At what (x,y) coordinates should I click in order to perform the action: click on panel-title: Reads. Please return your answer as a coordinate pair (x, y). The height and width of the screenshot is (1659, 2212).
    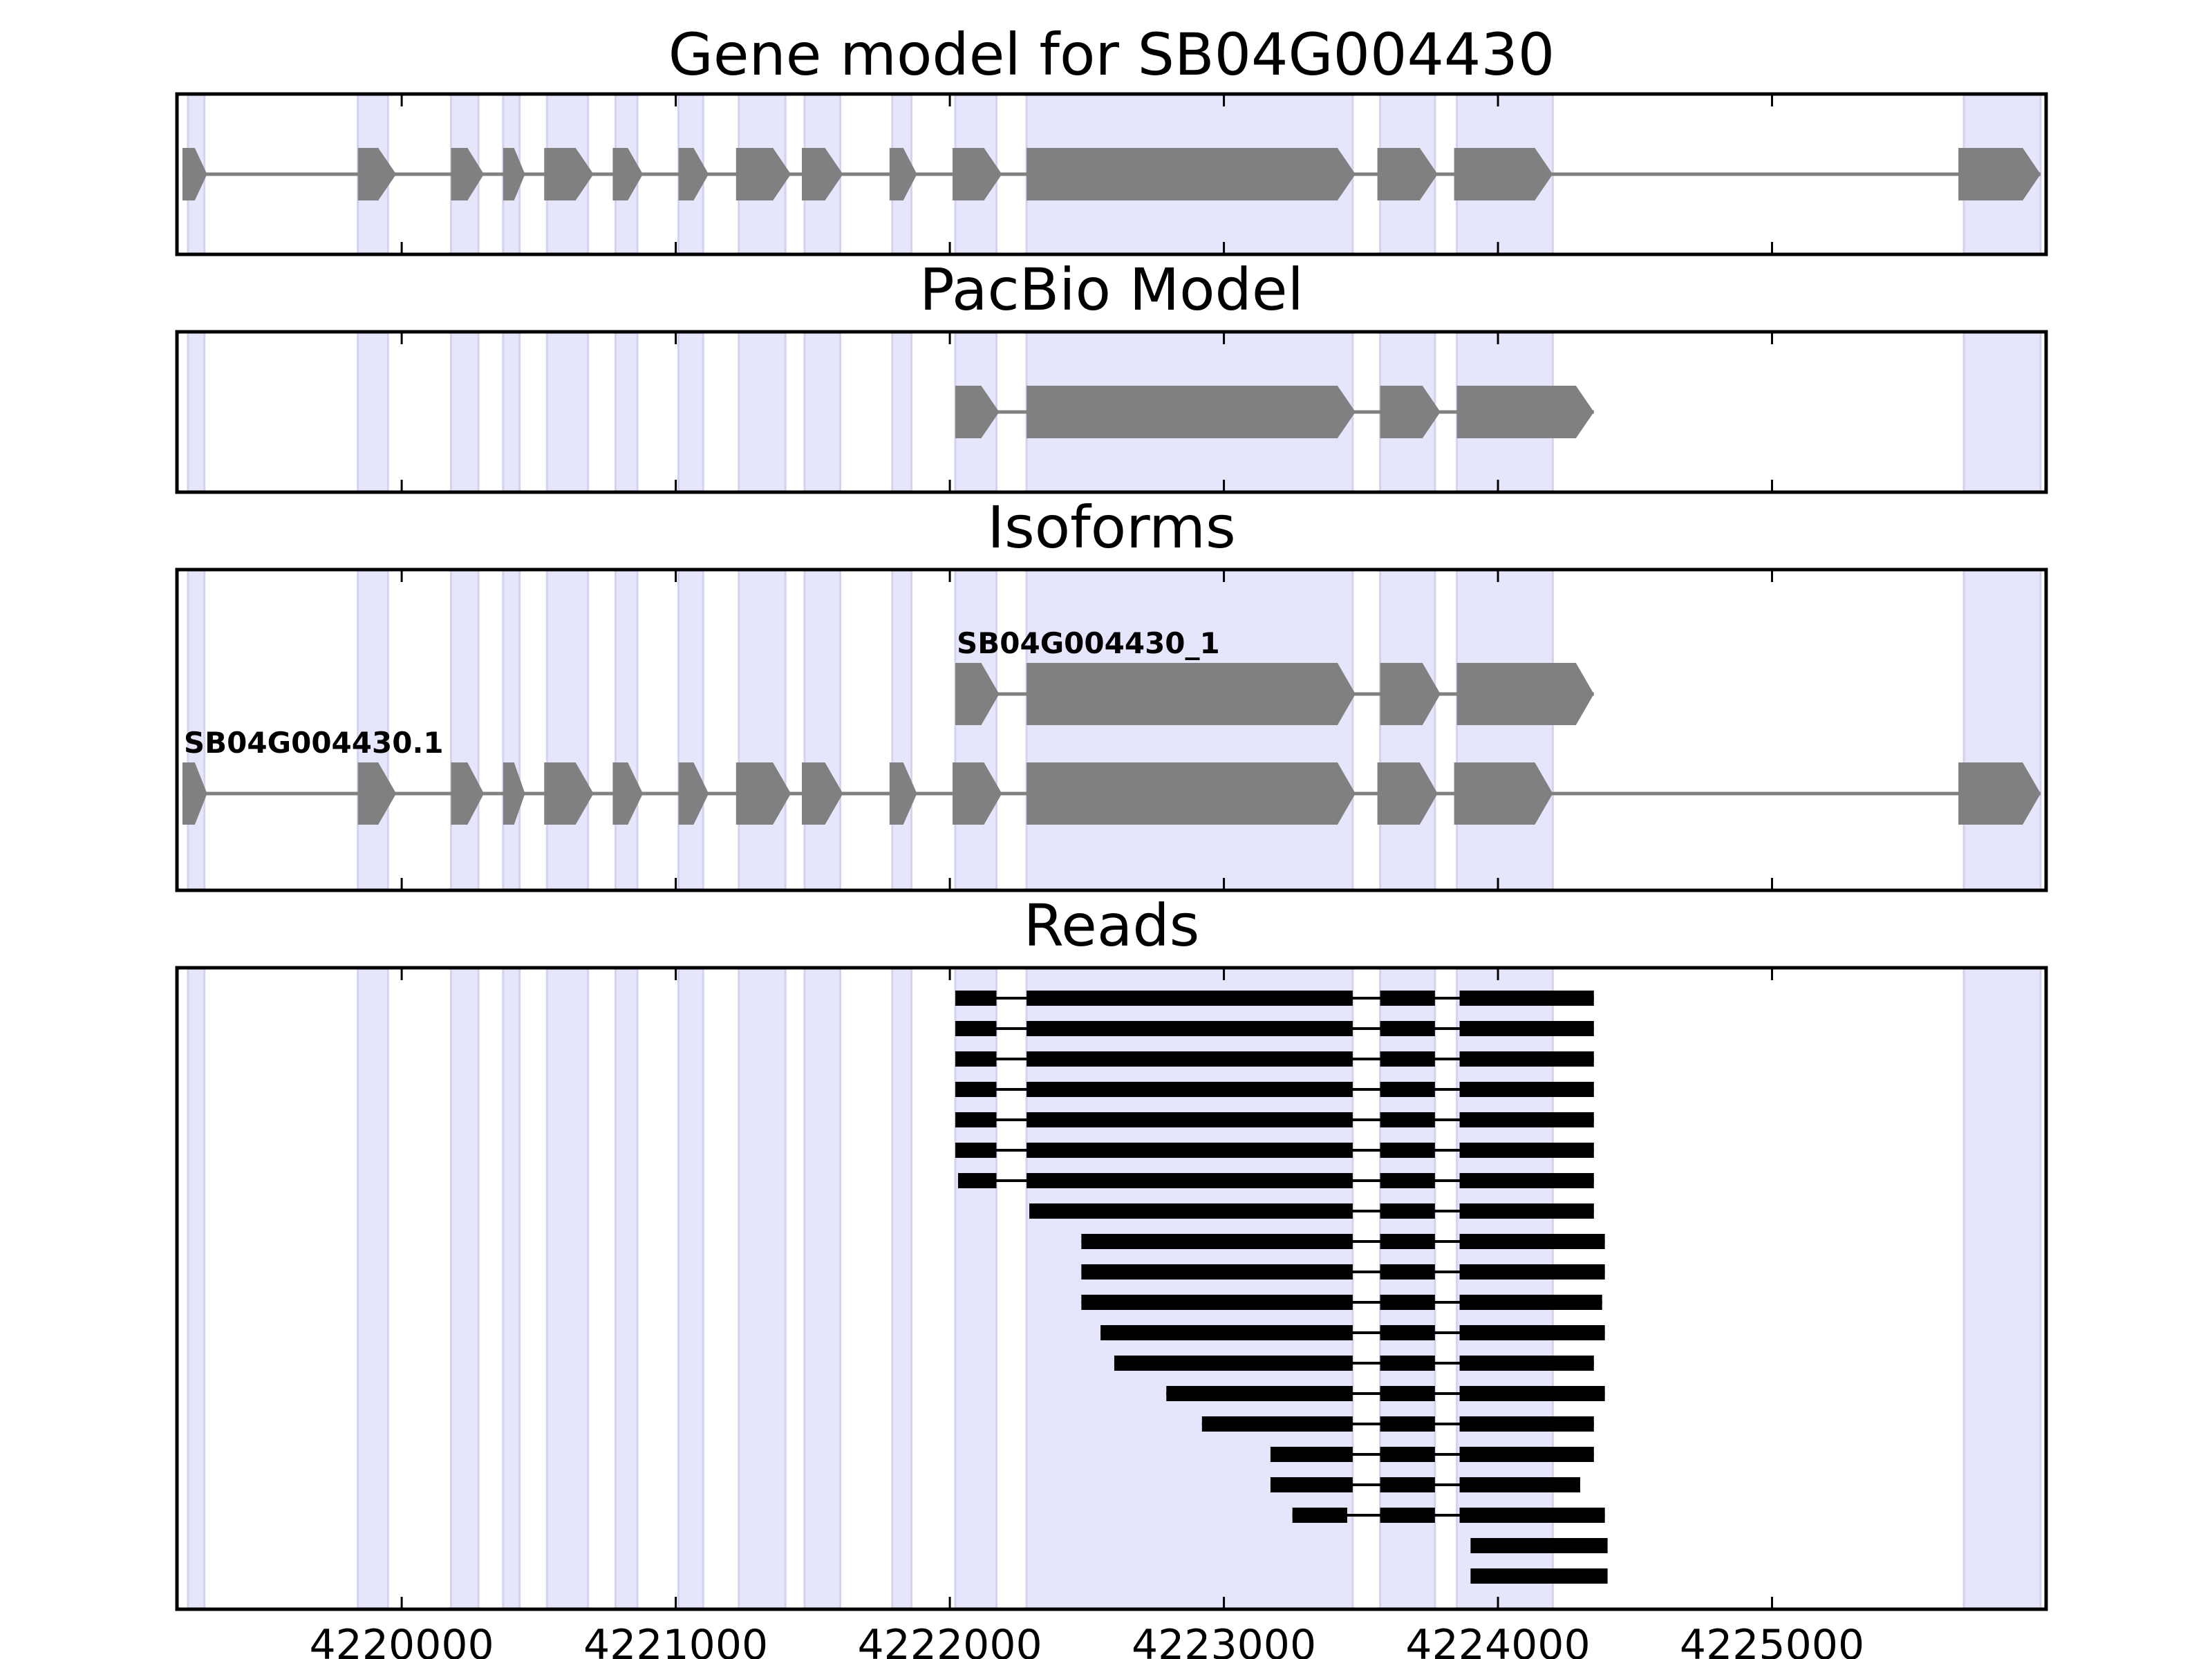
    Looking at the image, I should click on (1112, 925).